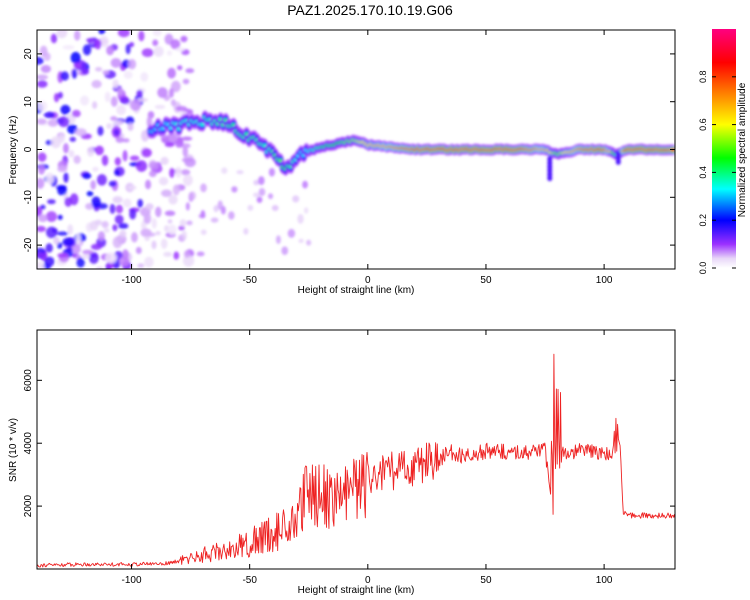 The width and height of the screenshot is (750, 600). I want to click on colorbar-tick-label: 0.0, so click(703, 268).